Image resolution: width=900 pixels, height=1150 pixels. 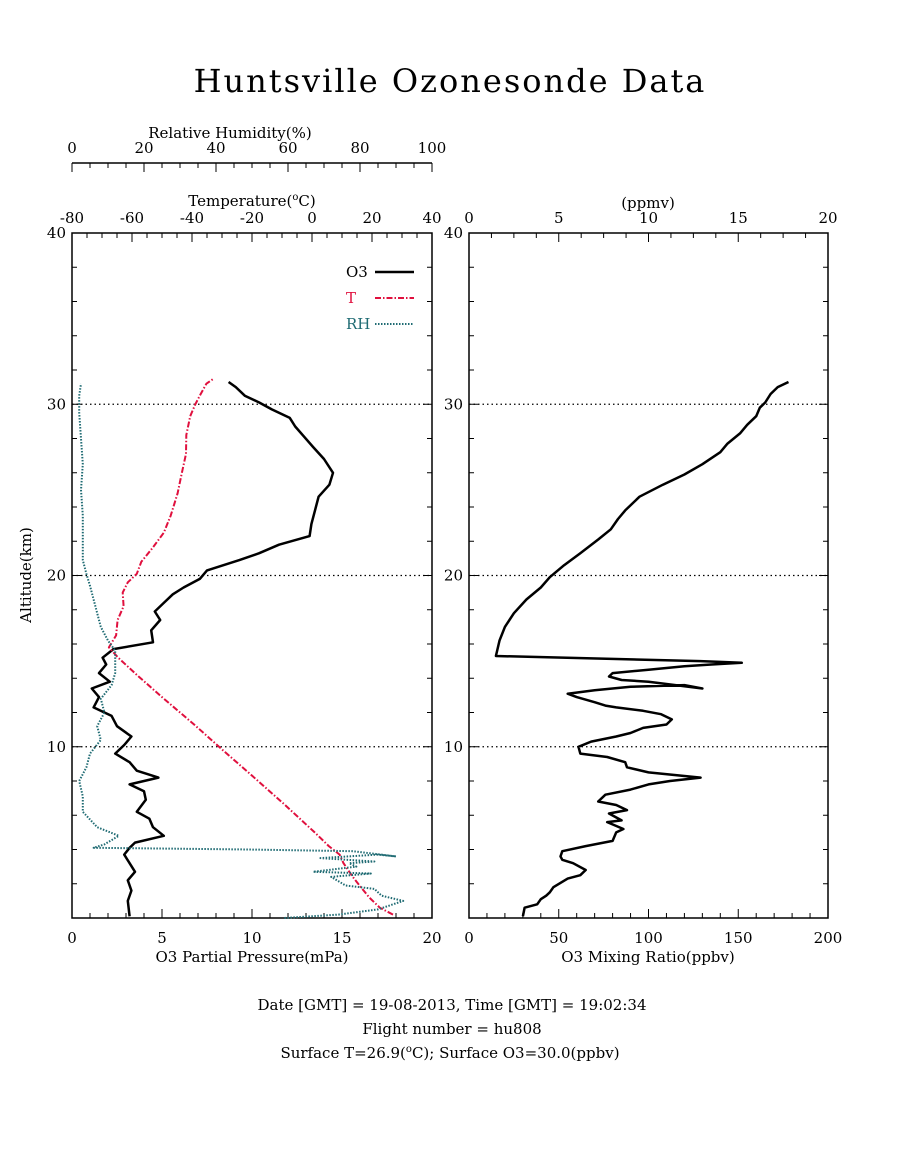 What do you see at coordinates (351, 298) in the screenshot?
I see `legend-label-t: T` at bounding box center [351, 298].